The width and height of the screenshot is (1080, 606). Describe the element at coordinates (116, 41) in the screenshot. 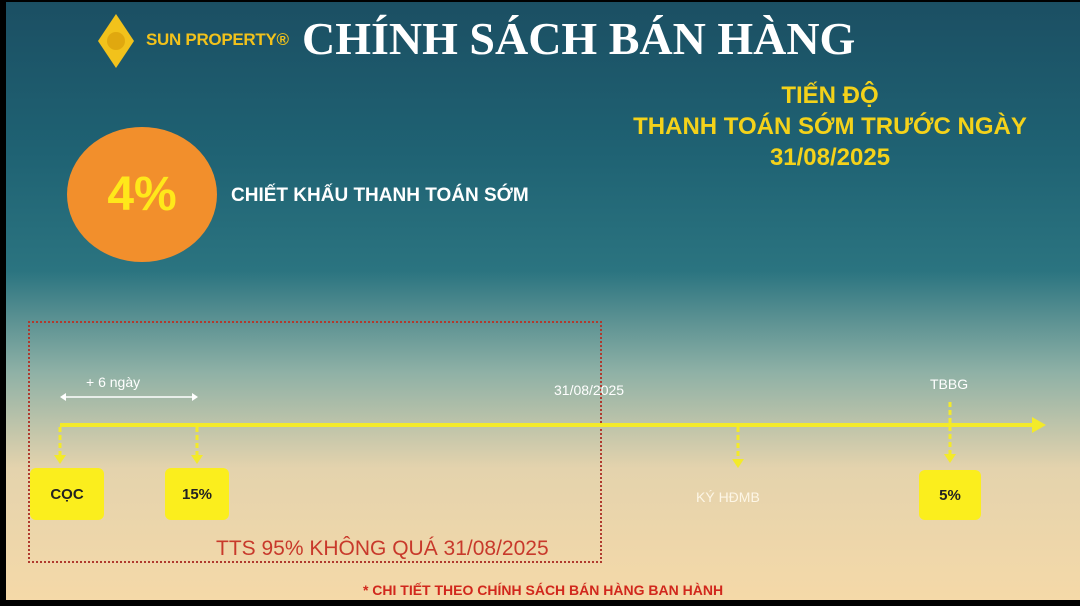

I see `sun-property-logo-icon` at that location.